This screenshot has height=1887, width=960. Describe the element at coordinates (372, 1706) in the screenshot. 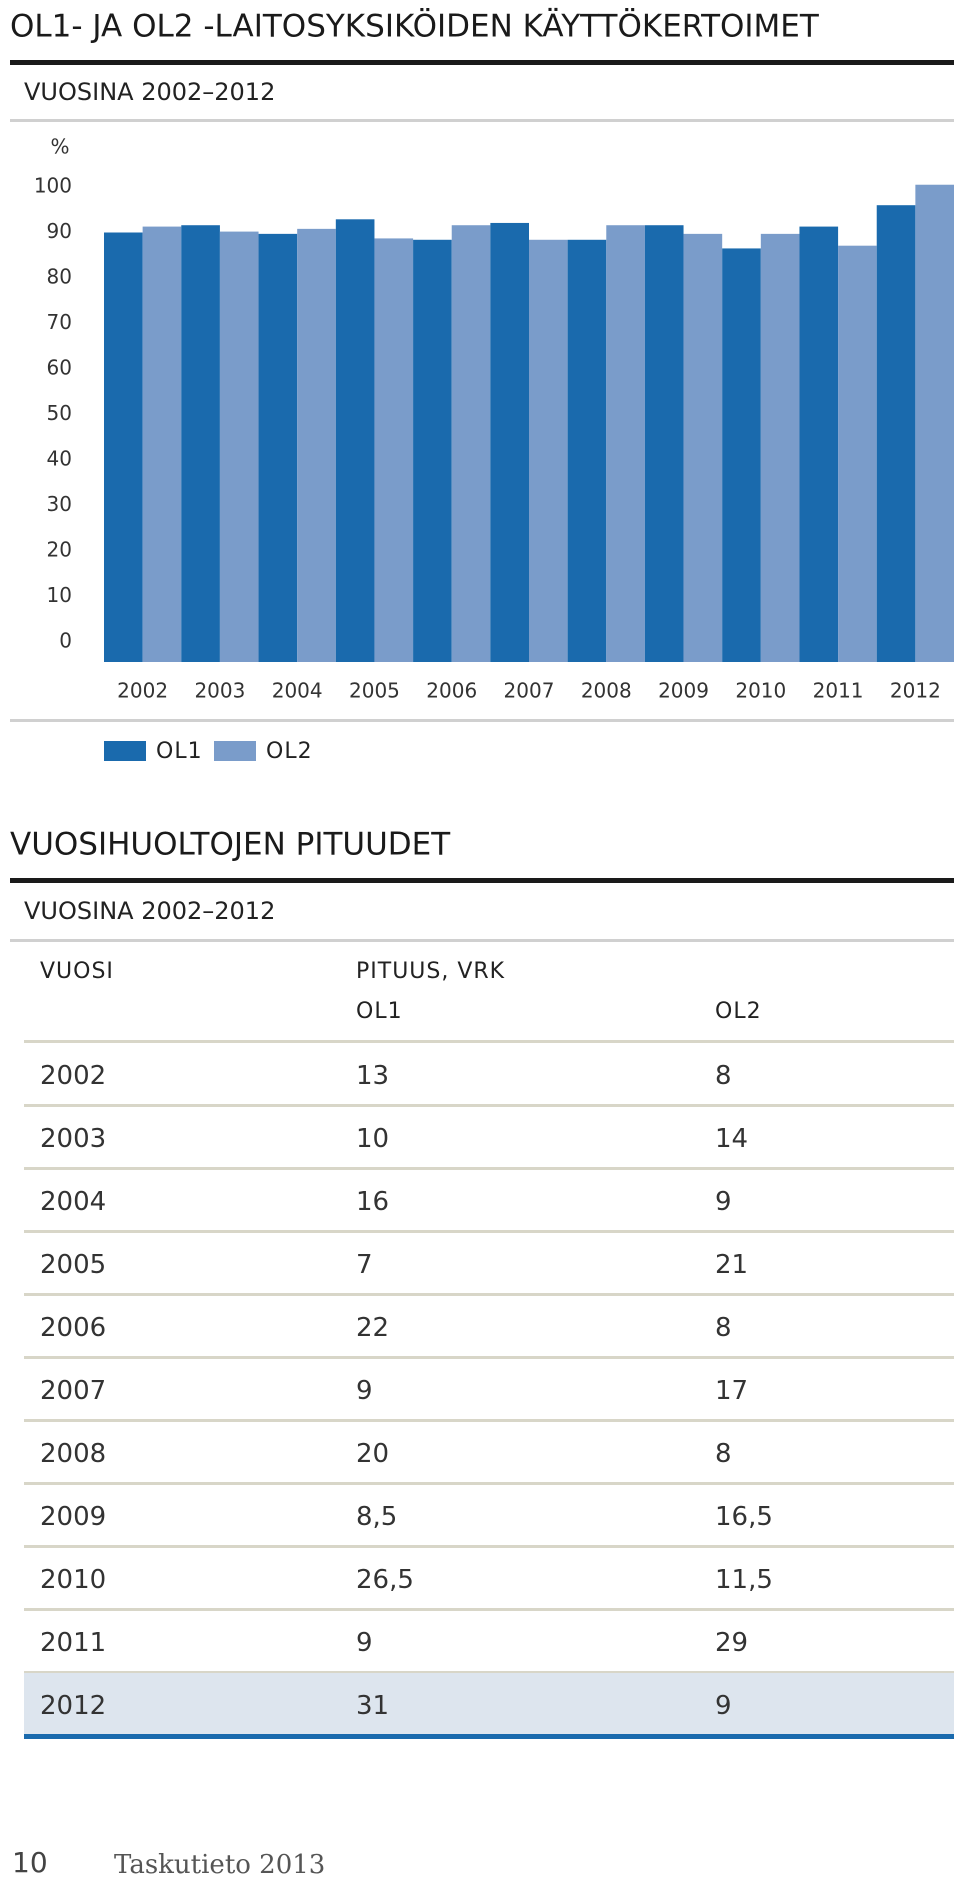

I see `table-cell: 31` at that location.